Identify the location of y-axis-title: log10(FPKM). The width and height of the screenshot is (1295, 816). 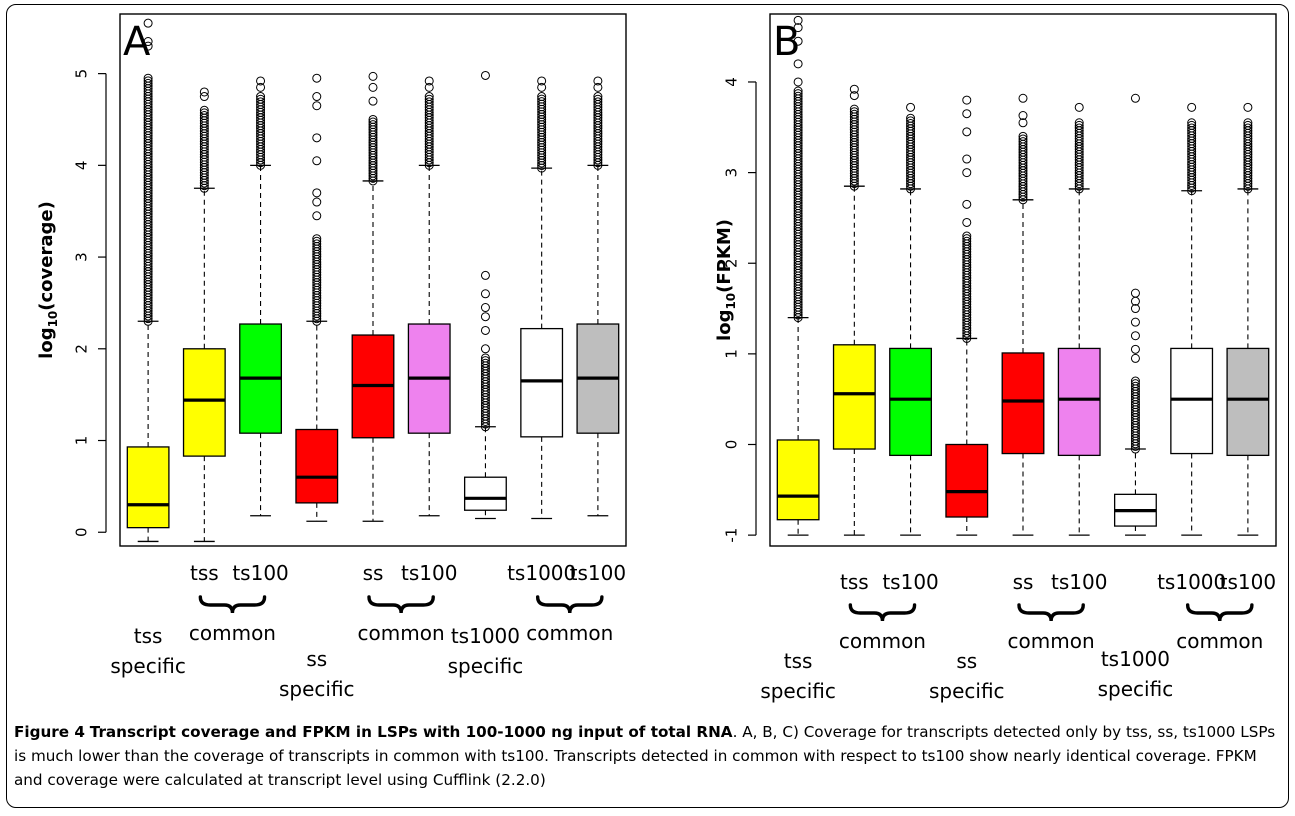
(726, 280).